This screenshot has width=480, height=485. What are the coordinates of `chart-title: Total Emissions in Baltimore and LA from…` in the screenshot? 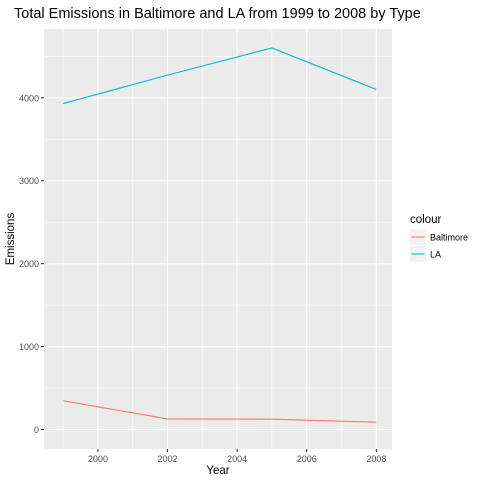 It's located at (217, 14).